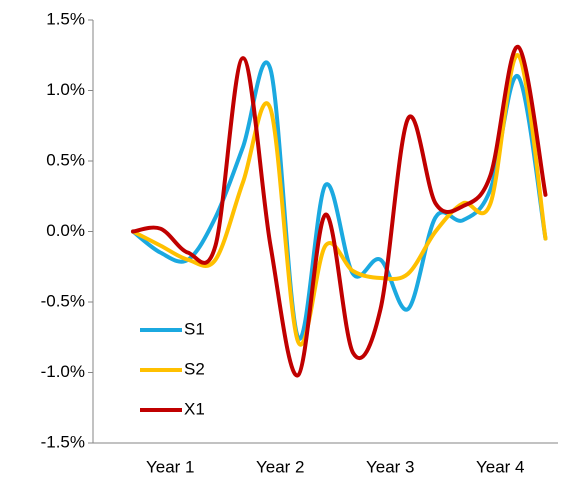  I want to click on y-tick-label: -1.0%, so click(63, 371).